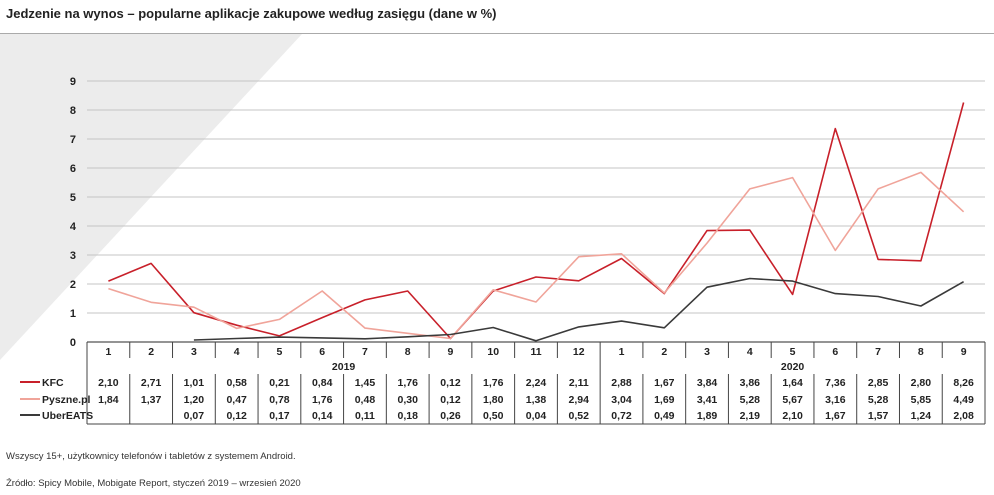  I want to click on y-tick-label: 5, so click(73, 198).